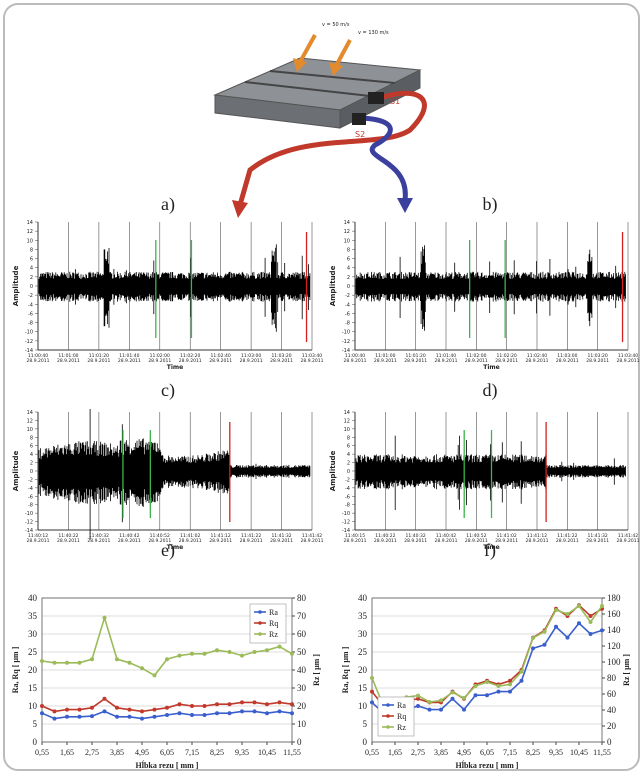 This screenshot has width=643, height=779. I want to click on y-tick-label: 12, so click(30, 232).